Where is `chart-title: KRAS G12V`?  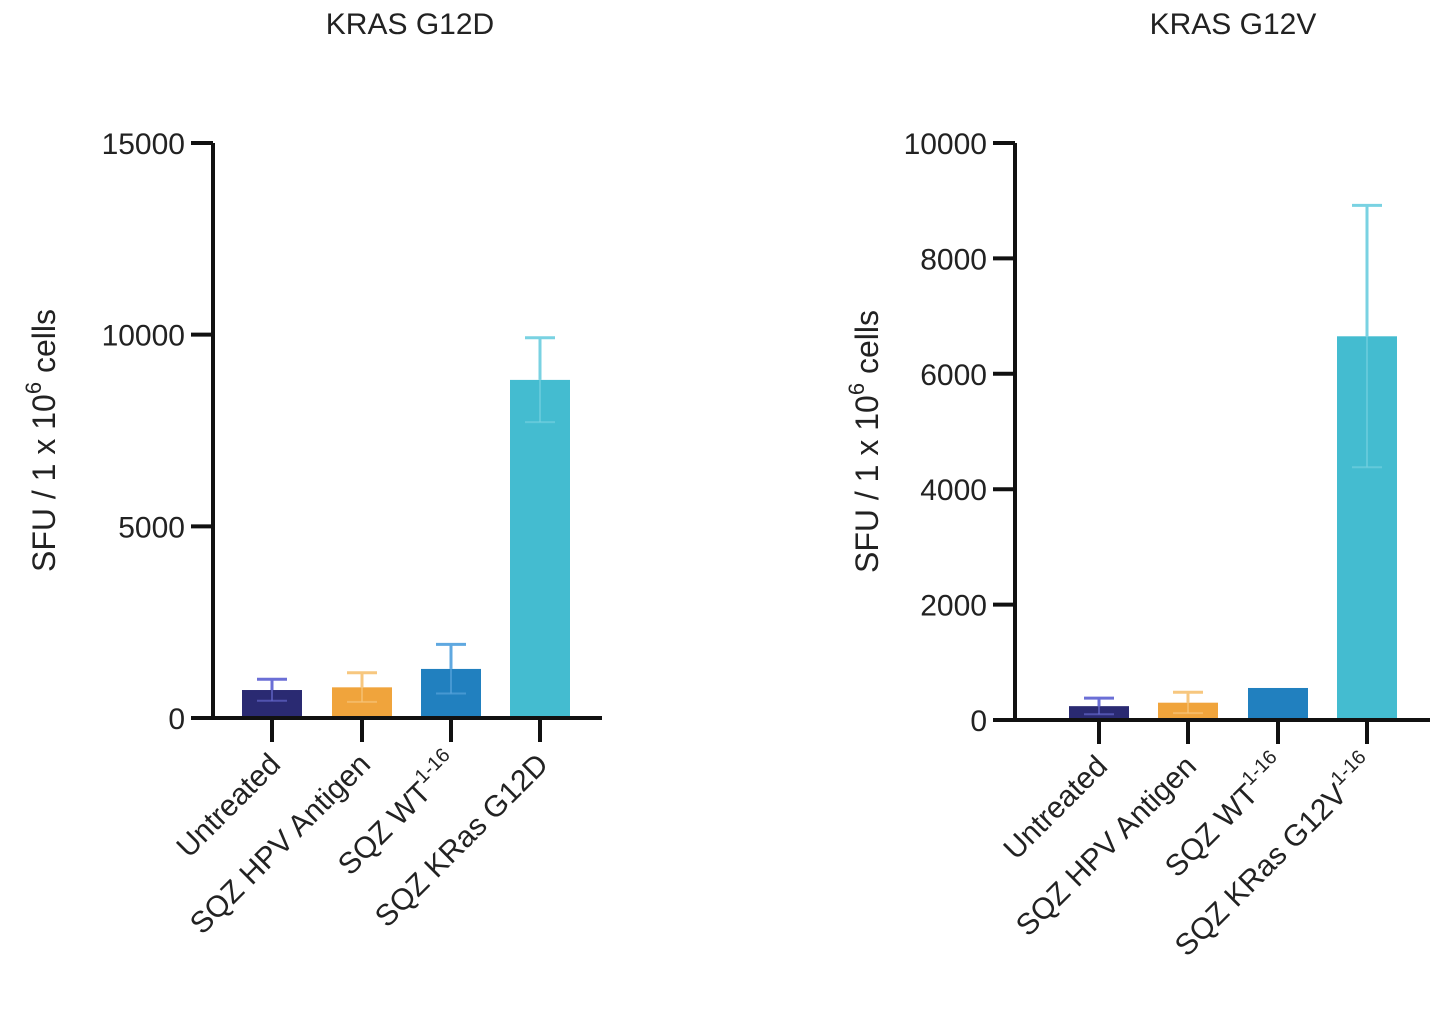
chart-title: KRAS G12V is located at coordinates (1233, 24).